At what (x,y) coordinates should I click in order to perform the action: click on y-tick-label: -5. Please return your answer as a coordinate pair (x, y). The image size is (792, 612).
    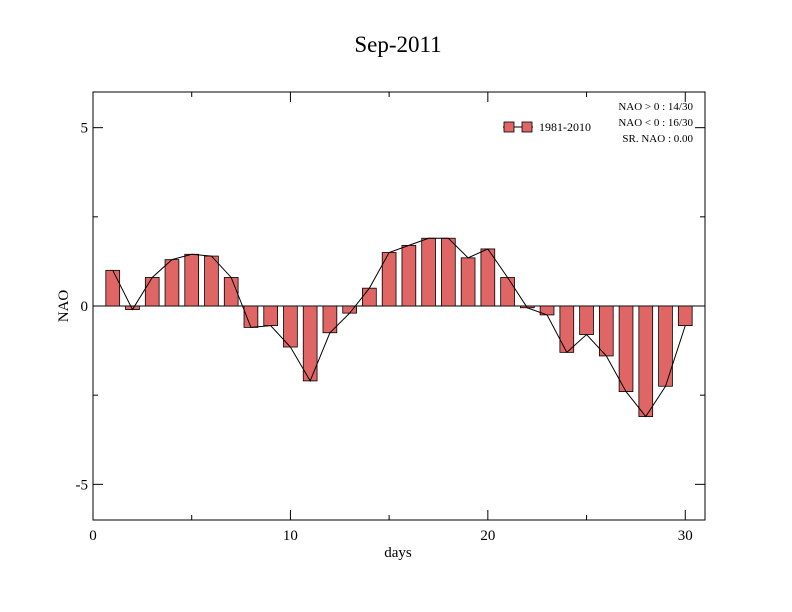
    Looking at the image, I should click on (82, 485).